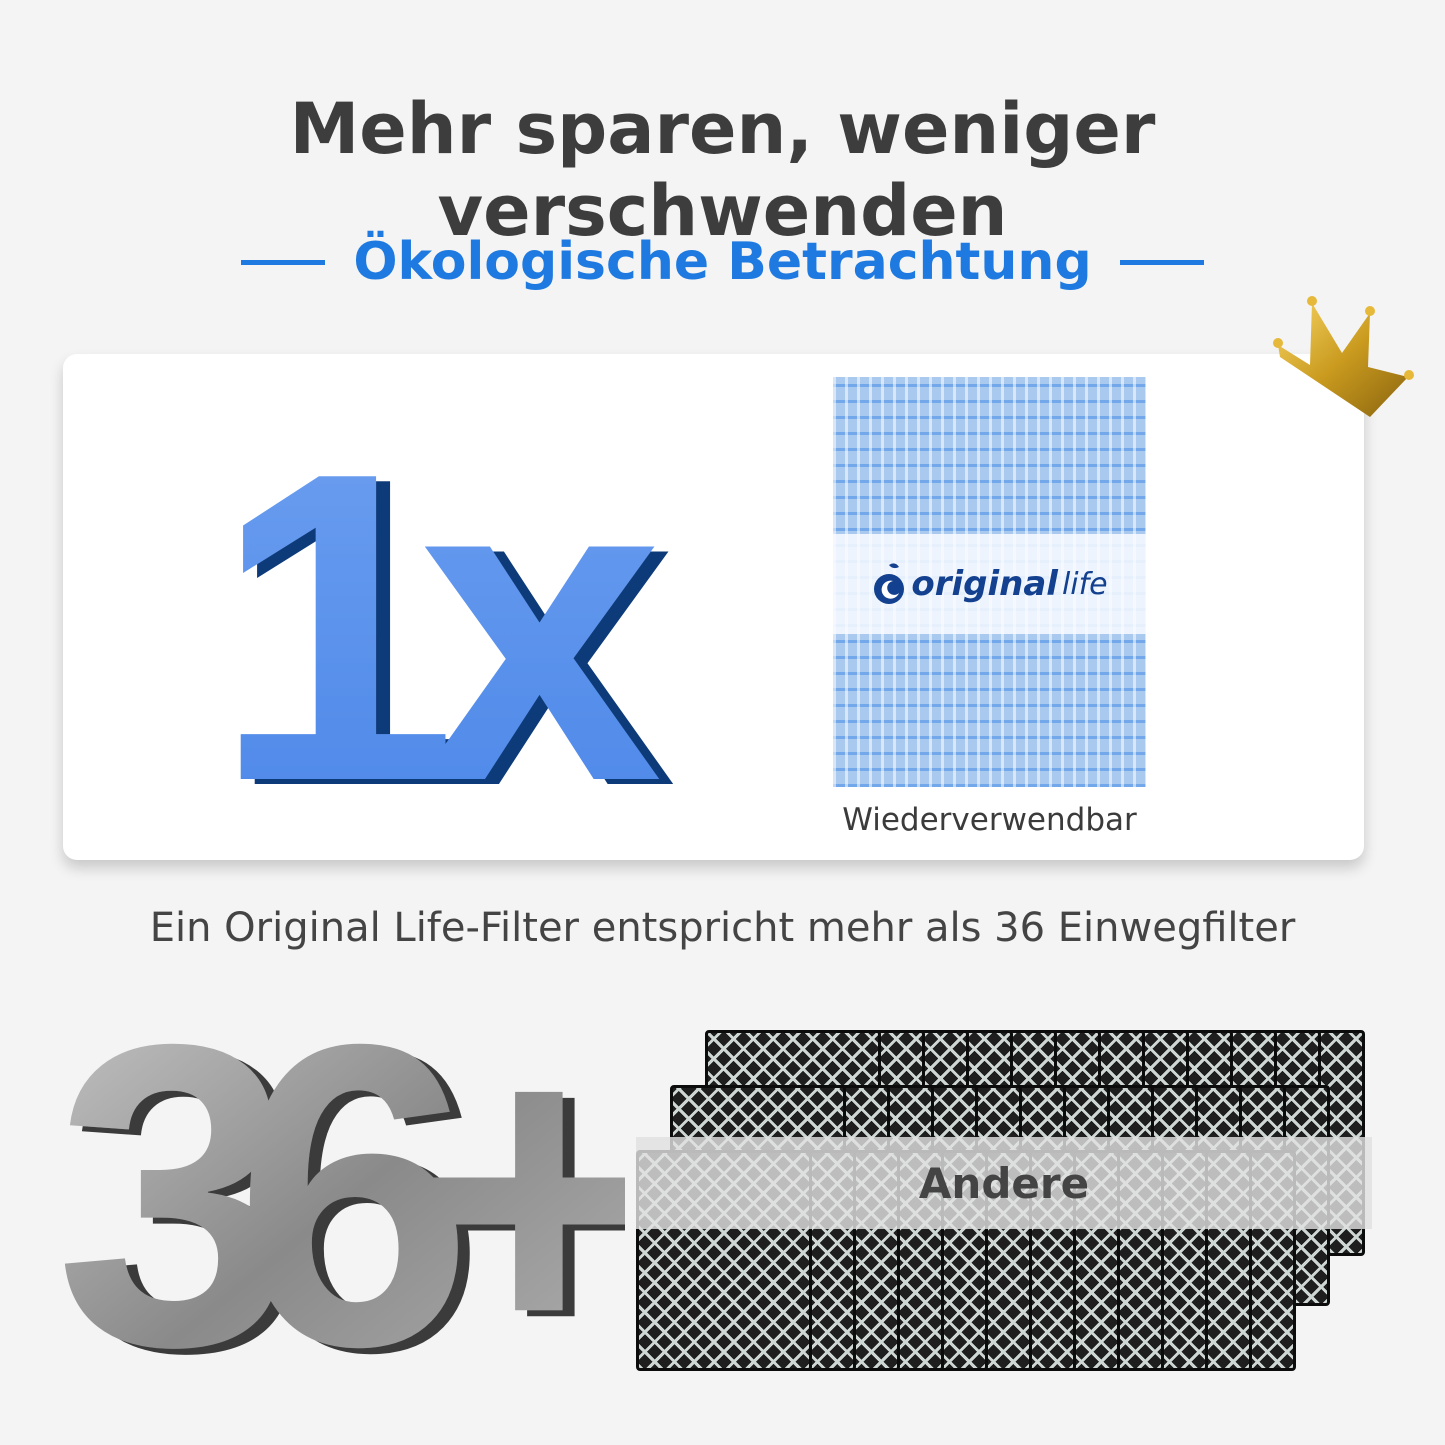 This screenshot has height=1445, width=1445. Describe the element at coordinates (283, 262) in the screenshot. I see `divider-left` at that location.